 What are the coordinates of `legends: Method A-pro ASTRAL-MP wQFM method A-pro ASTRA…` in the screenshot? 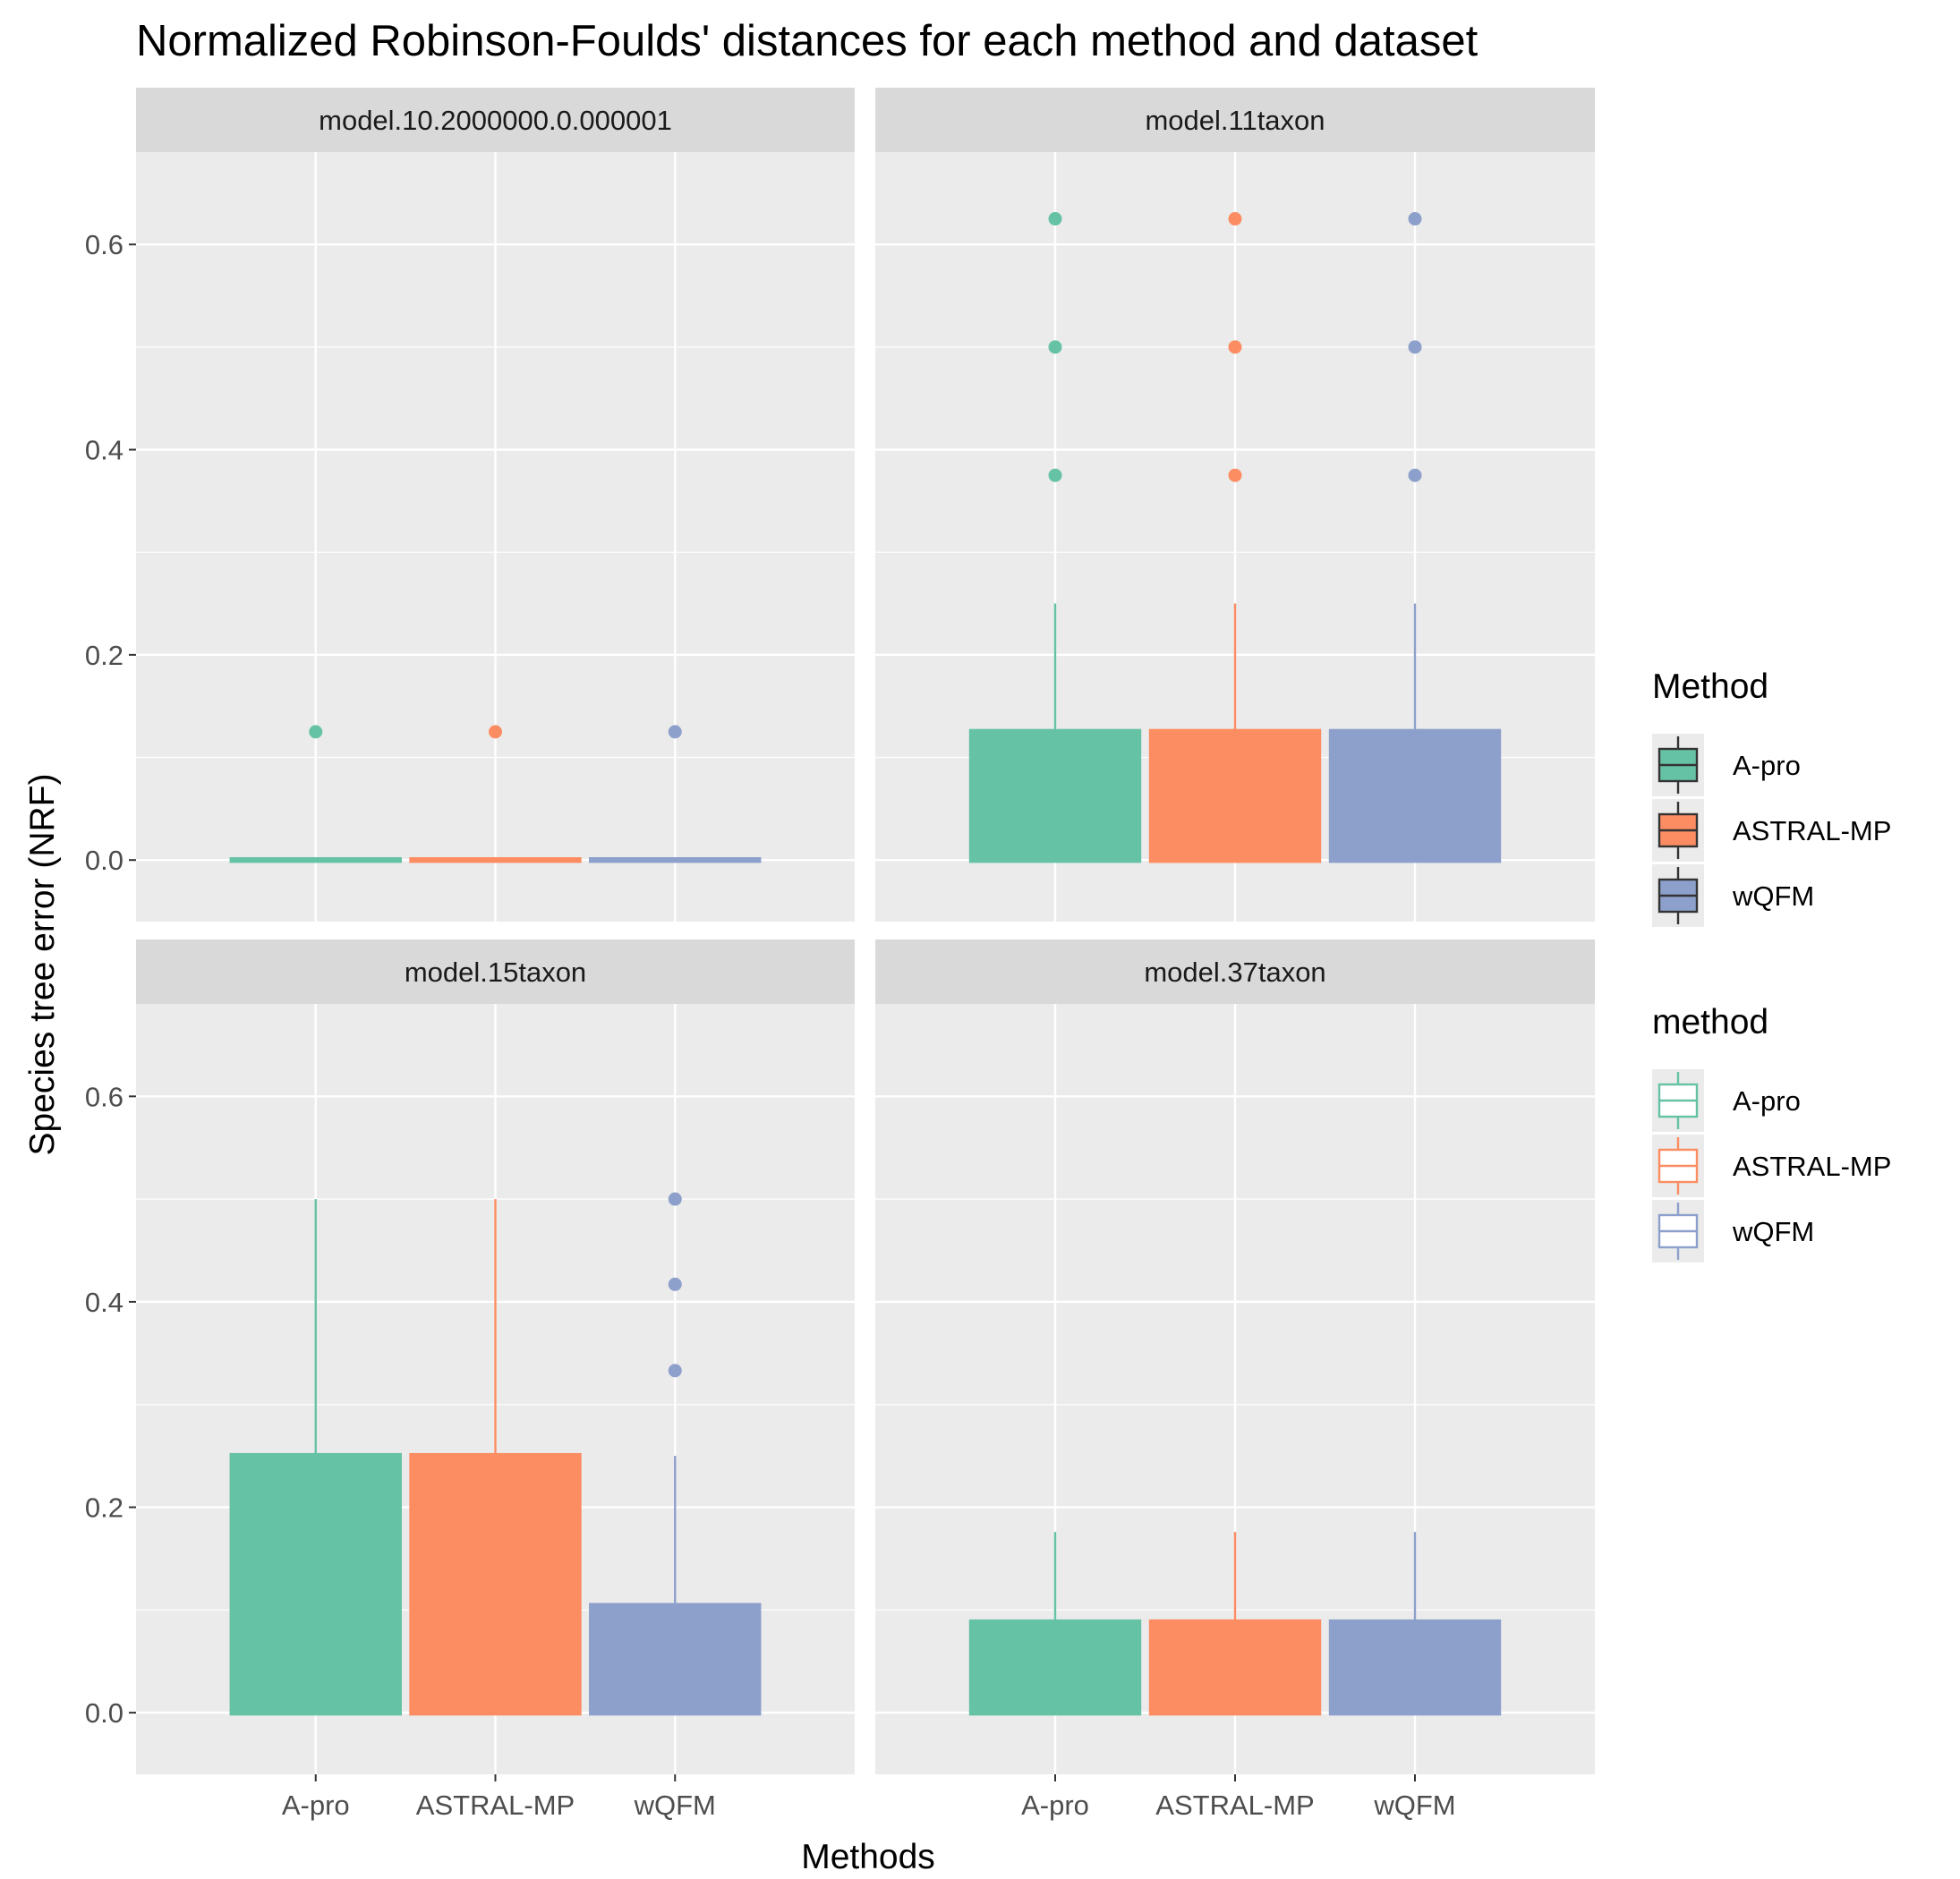 It's located at (1771, 965).